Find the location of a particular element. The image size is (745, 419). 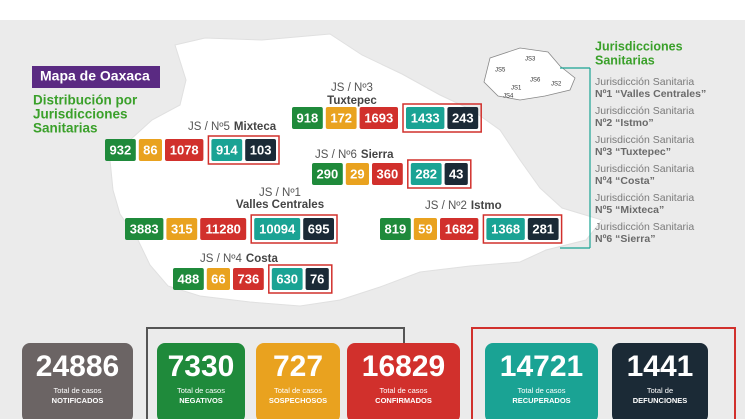

case-count: 103 is located at coordinates (261, 149).